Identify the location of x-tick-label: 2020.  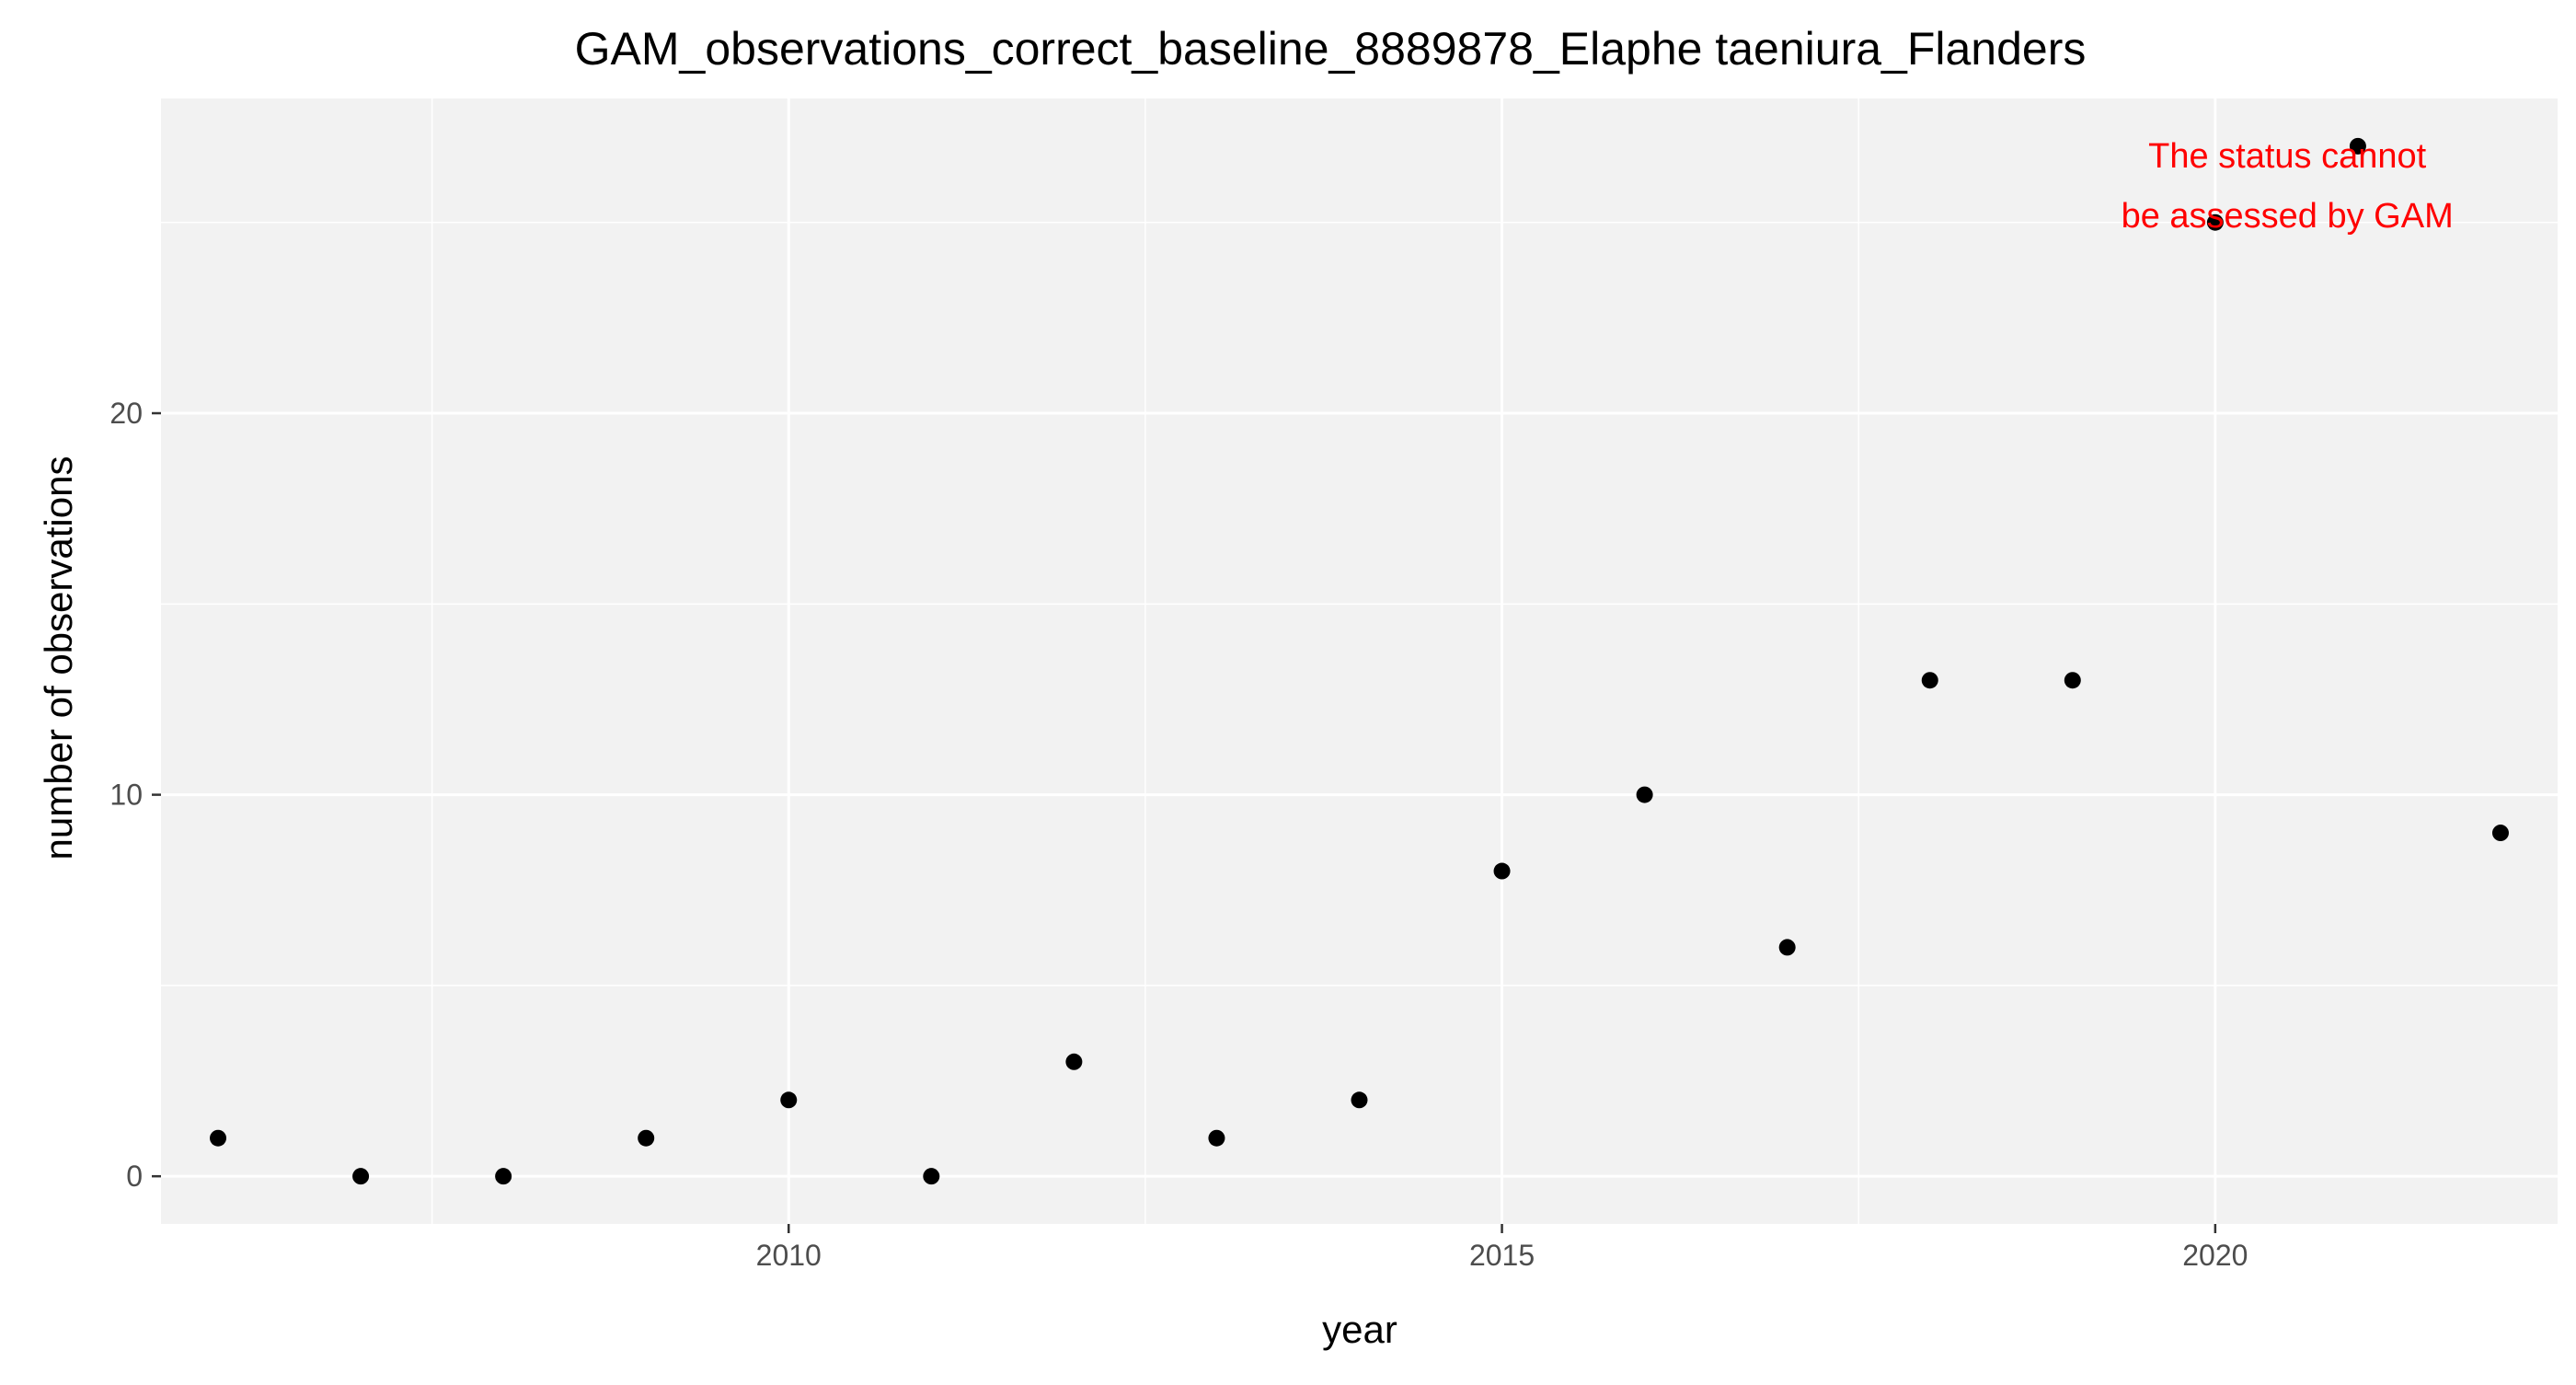
(2215, 1255).